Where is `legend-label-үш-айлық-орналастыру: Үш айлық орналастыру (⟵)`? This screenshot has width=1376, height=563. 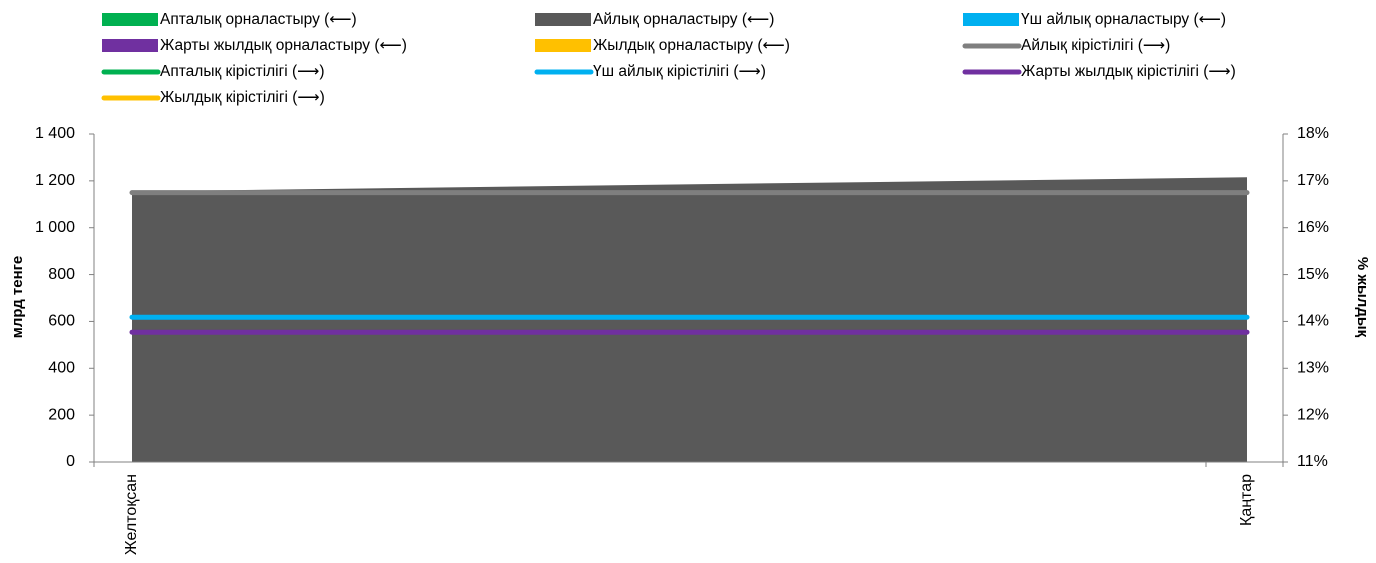
legend-label-үш-айлық-орналастыру: Үш айлық орналастыру (⟵) is located at coordinates (1123, 19).